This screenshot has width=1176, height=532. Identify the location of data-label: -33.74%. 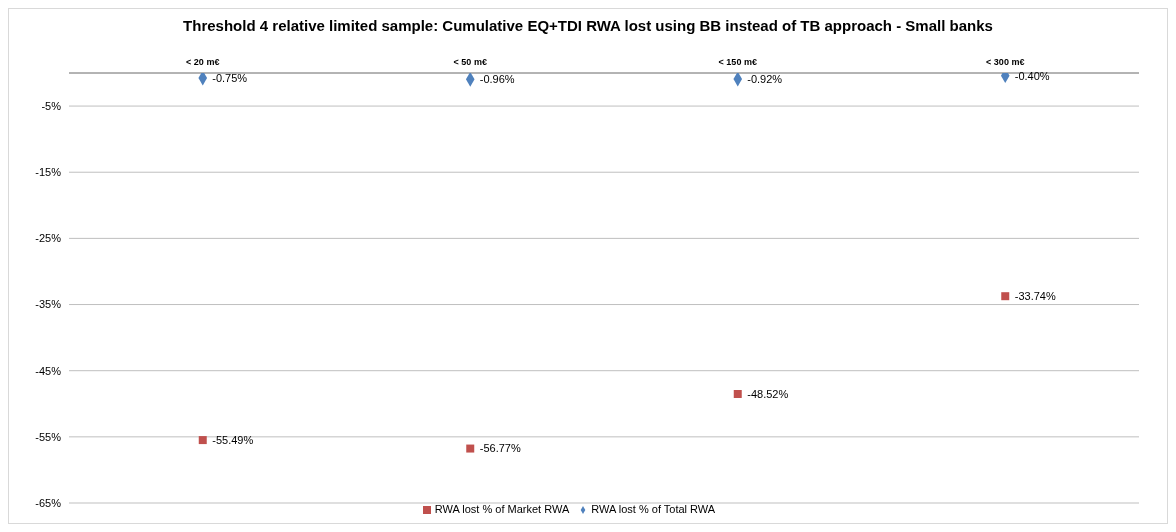
(1035, 296).